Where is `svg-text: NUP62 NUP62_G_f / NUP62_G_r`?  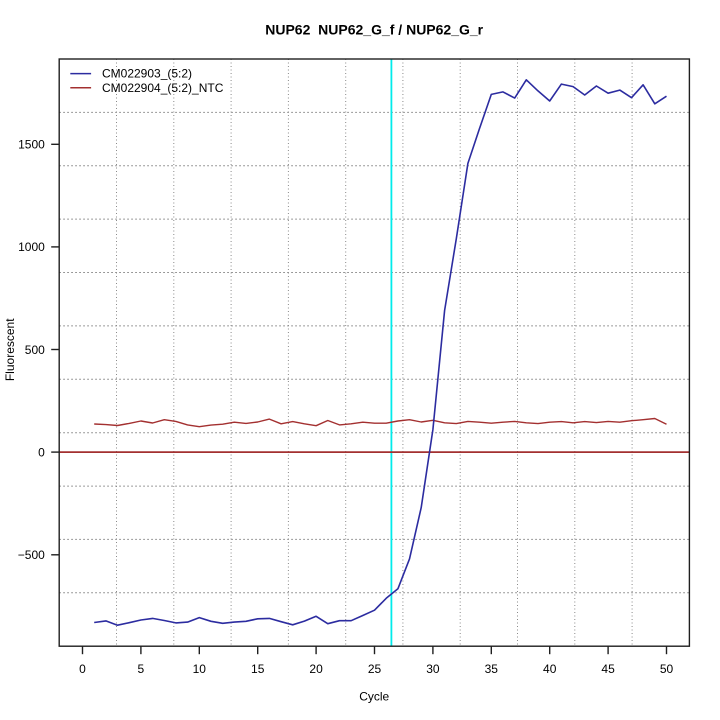 svg-text: NUP62 NUP62_G_f / NUP62_G_r is located at coordinates (374, 30).